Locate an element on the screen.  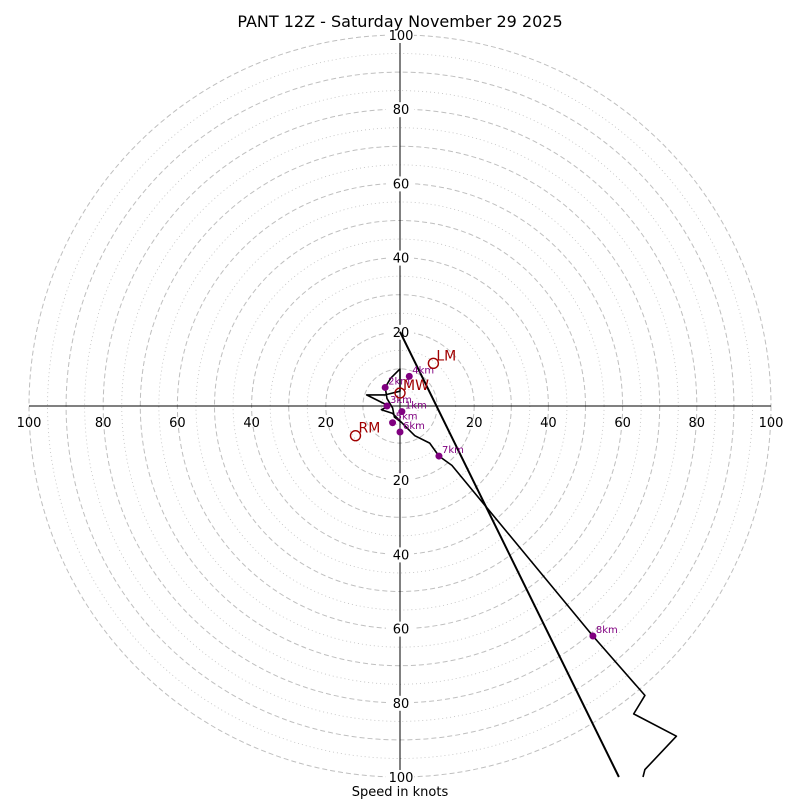
height-marker-label: 6km is located at coordinates (414, 426).